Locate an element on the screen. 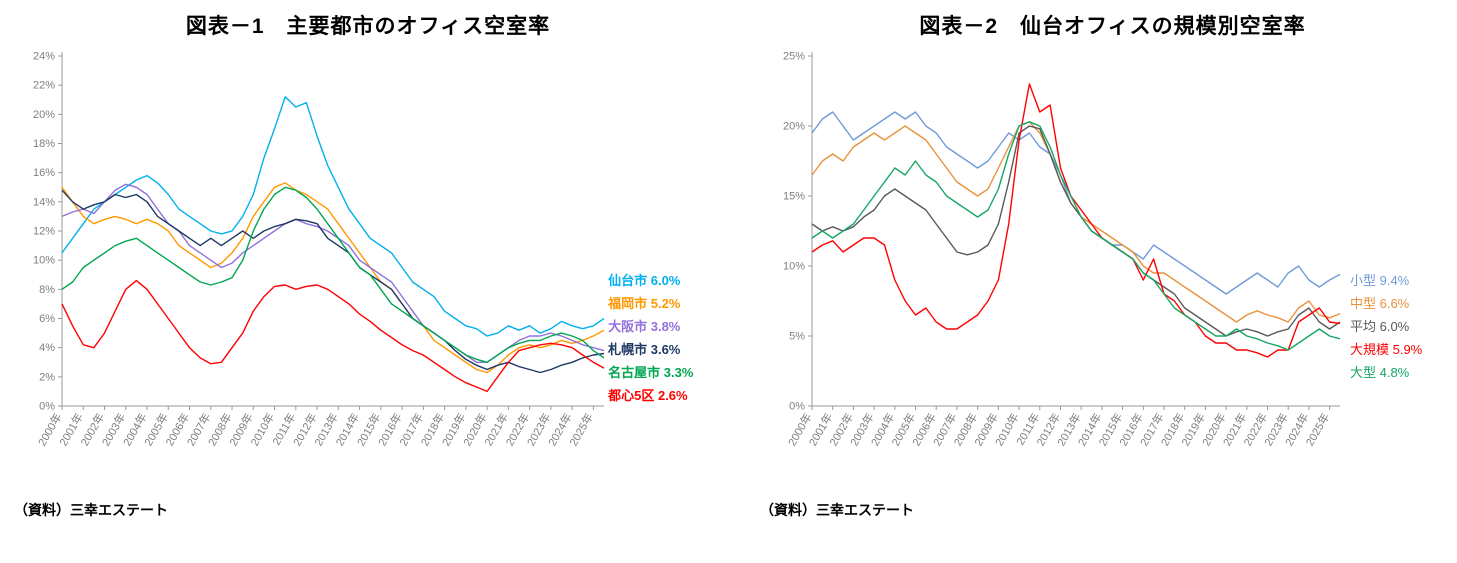 Image resolution: width=1457 pixels, height=563 pixels. legend-item-札幌市: 札幌市 3.6% is located at coordinates (644, 349).